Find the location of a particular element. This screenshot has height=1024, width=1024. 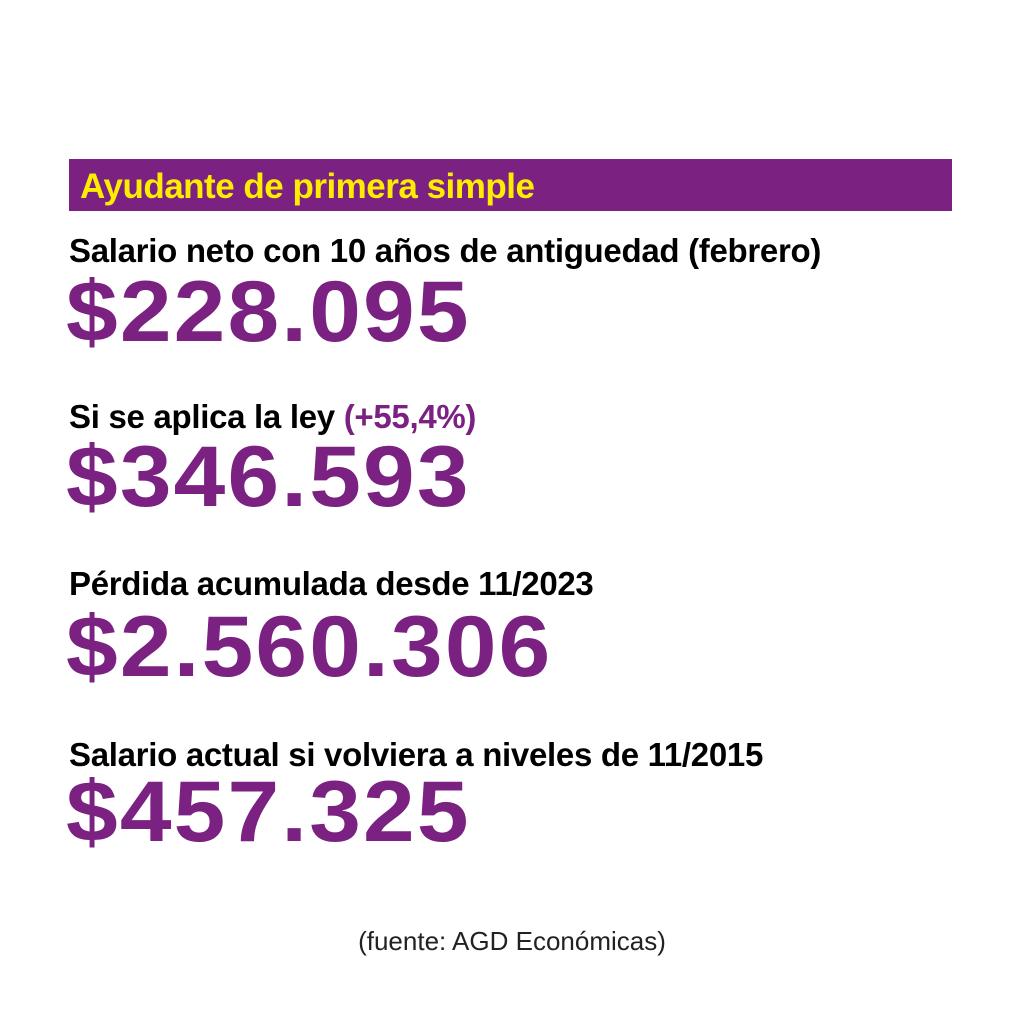

law-percentage: (+55,4%) is located at coordinates (410, 416).